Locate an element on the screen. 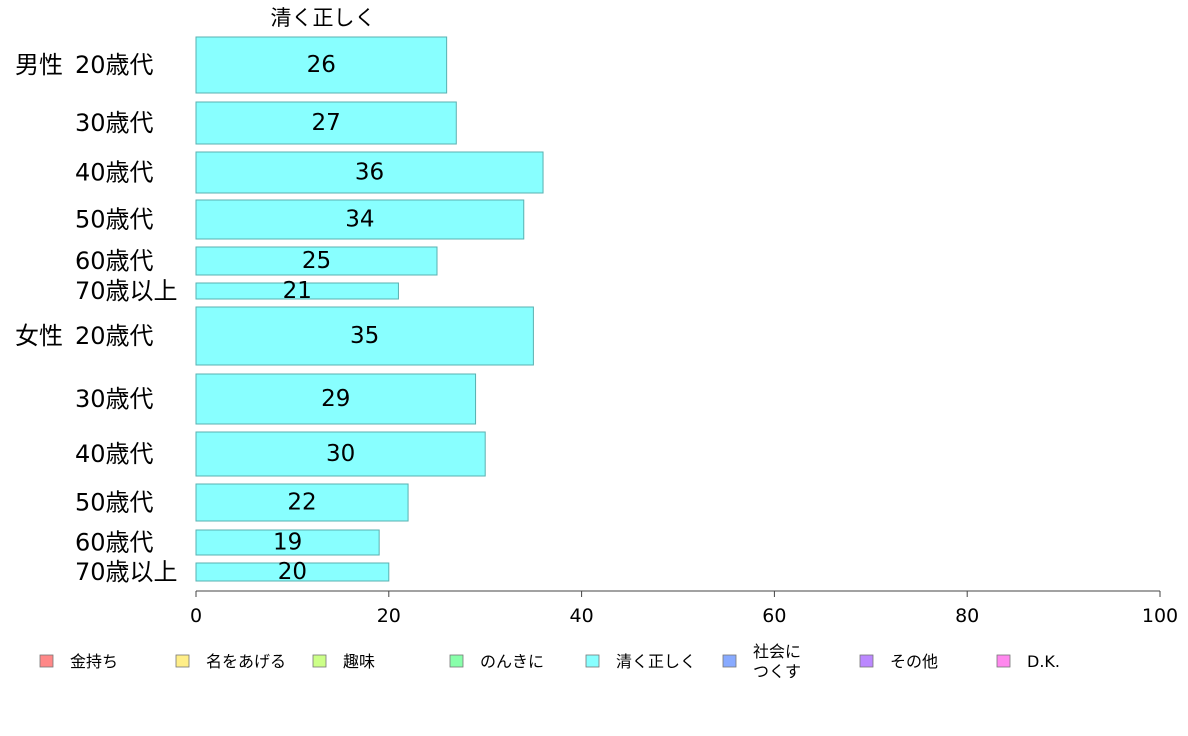 The height and width of the screenshot is (736, 1188). bar-value-label: 25 is located at coordinates (316, 261).